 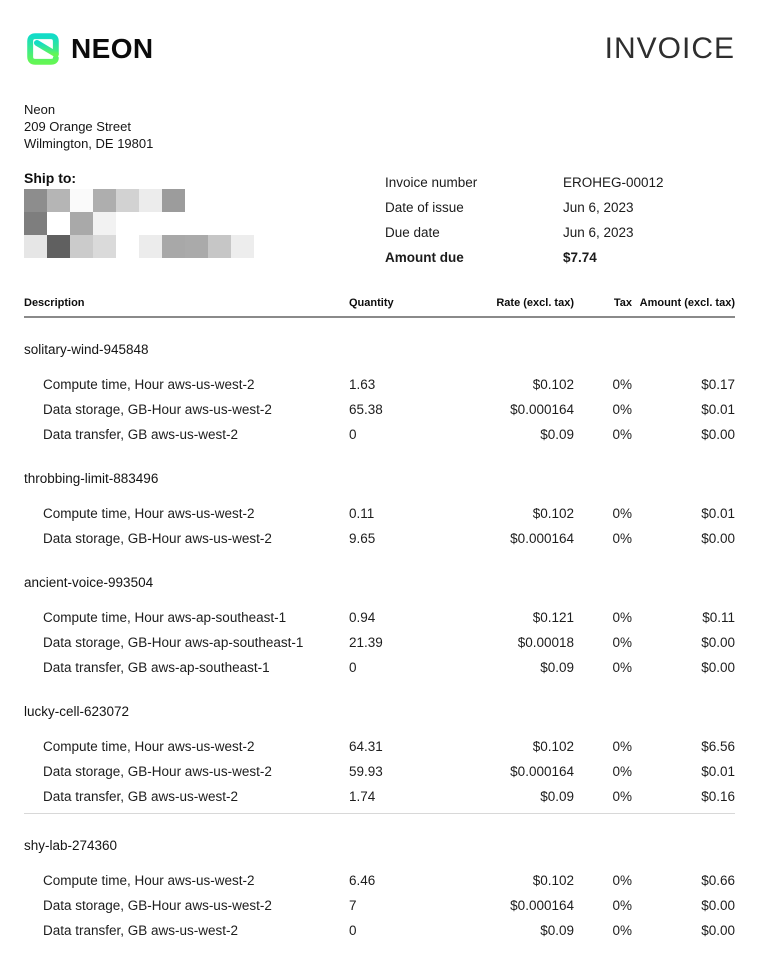 I want to click on line-item-rate: $0.00018, so click(x=545, y=642).